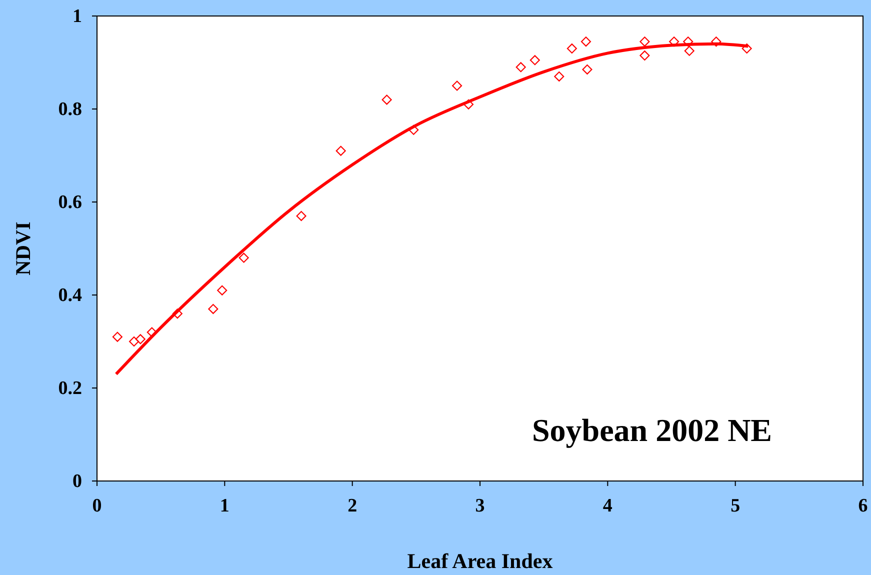 The image size is (871, 575). Describe the element at coordinates (97, 505) in the screenshot. I see `x-tick-label: 0` at that location.